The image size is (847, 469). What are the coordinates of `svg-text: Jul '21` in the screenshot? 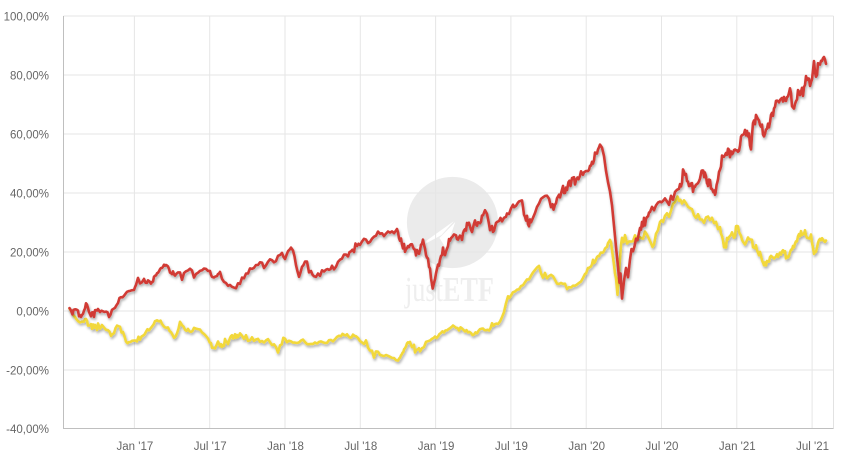 It's located at (812, 447).